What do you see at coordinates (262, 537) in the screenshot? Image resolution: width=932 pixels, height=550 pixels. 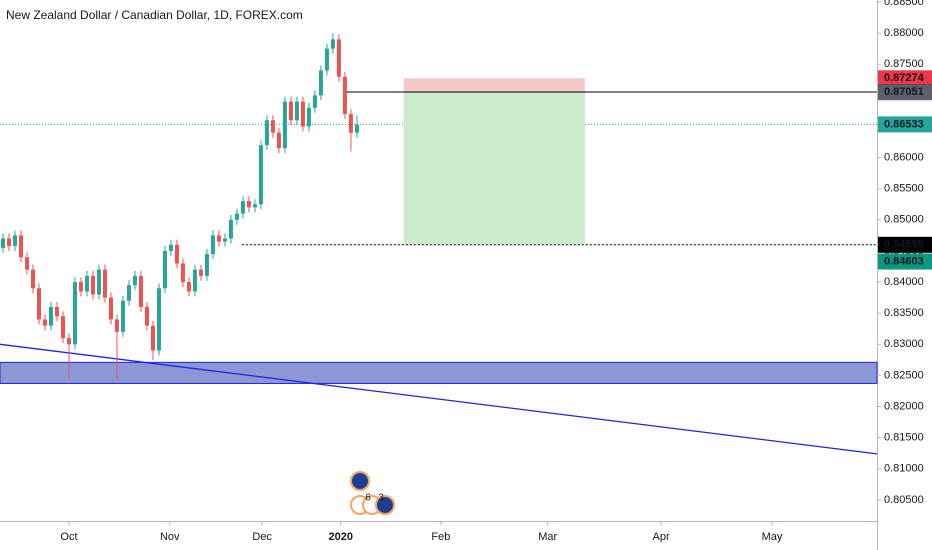 I see `x-tick-label: Dec` at bounding box center [262, 537].